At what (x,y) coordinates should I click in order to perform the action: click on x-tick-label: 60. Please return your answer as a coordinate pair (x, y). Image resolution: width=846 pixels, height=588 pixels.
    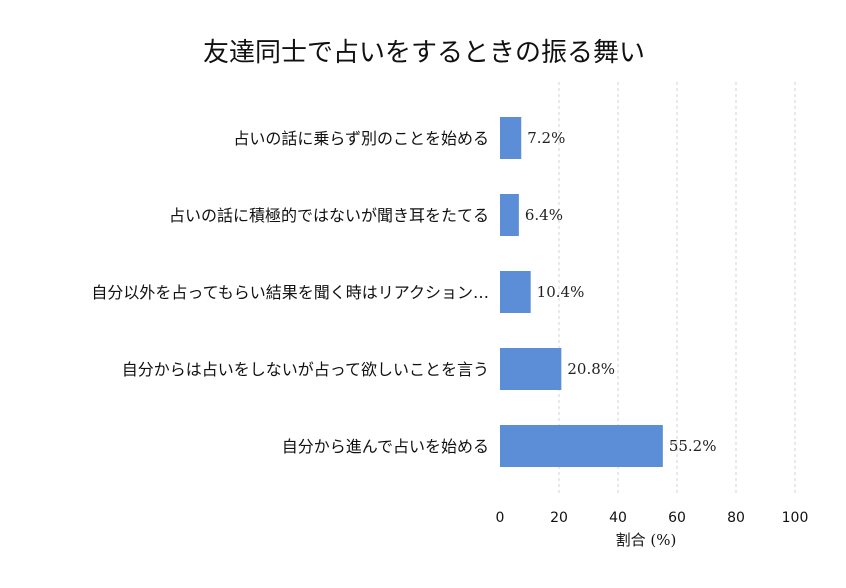
    Looking at the image, I should click on (677, 518).